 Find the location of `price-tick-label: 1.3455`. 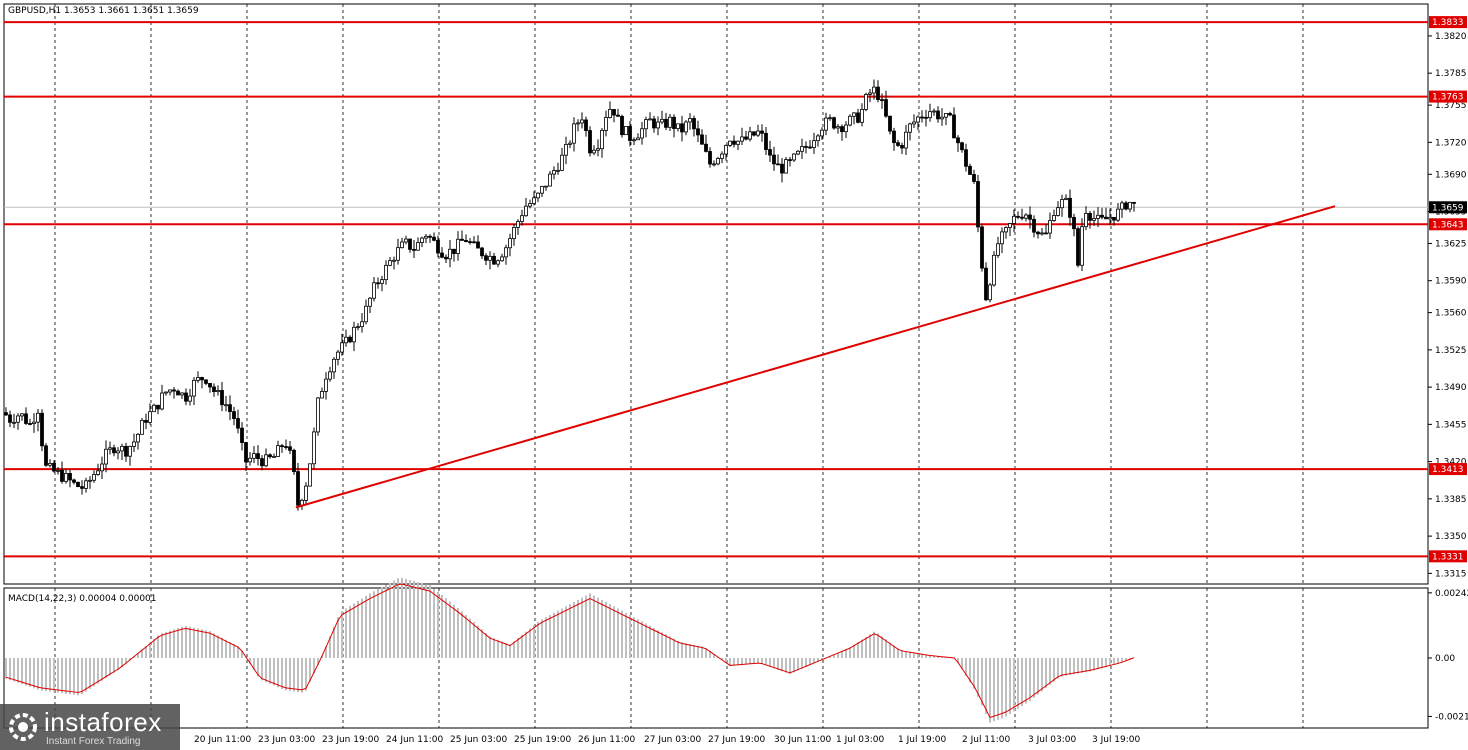

price-tick-label: 1.3455 is located at coordinates (1451, 425).